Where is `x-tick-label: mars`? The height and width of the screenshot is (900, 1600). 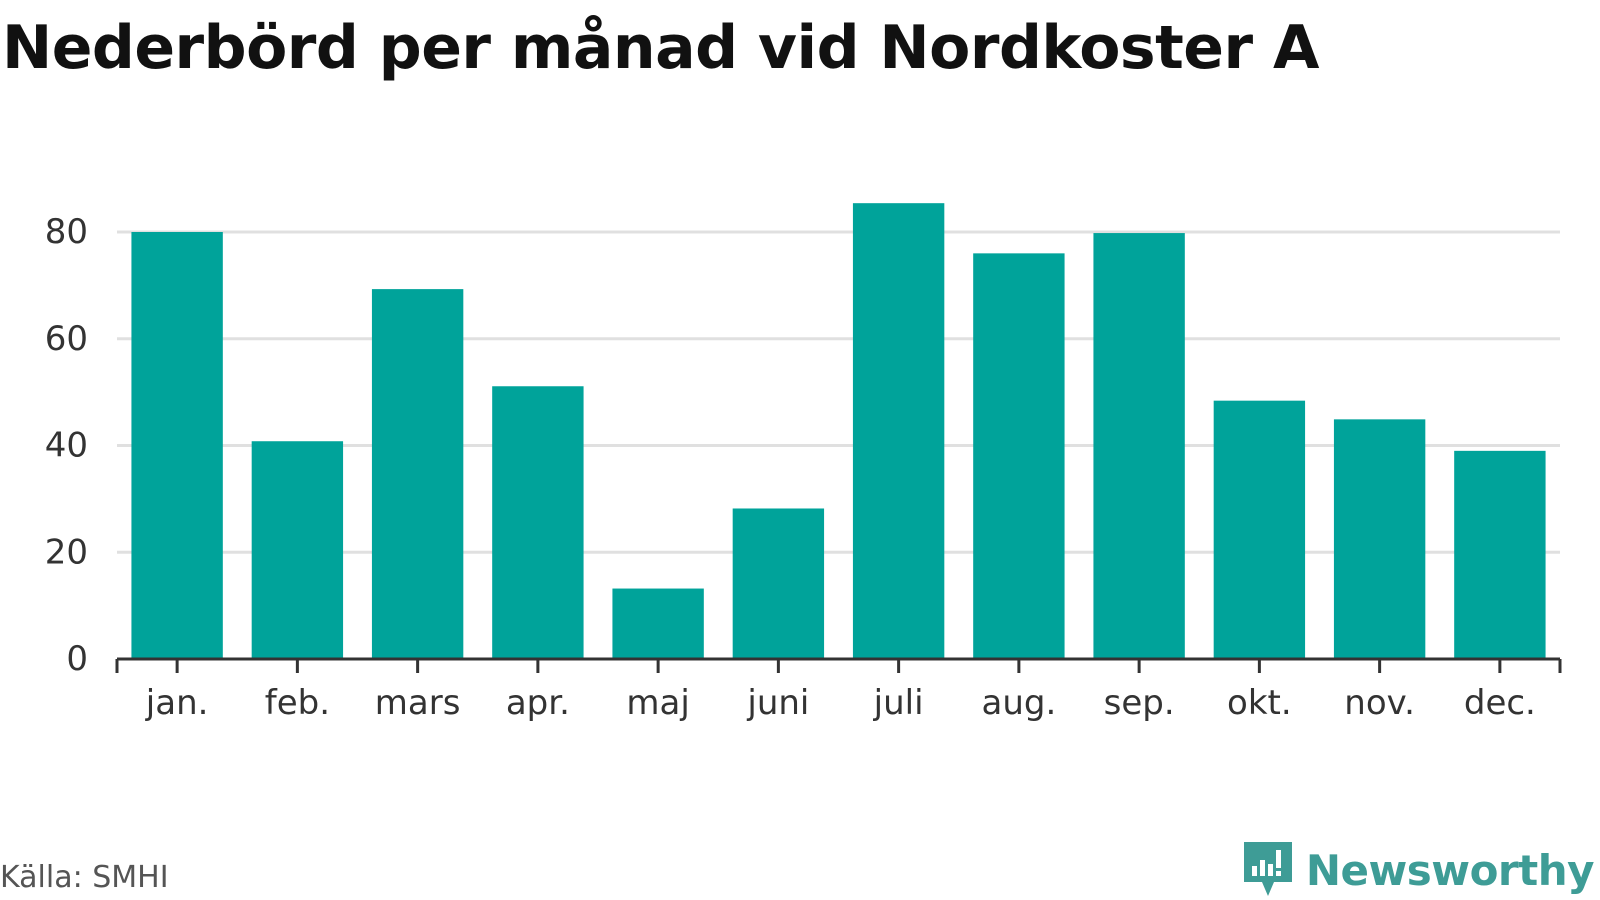
x-tick-label: mars is located at coordinates (418, 703).